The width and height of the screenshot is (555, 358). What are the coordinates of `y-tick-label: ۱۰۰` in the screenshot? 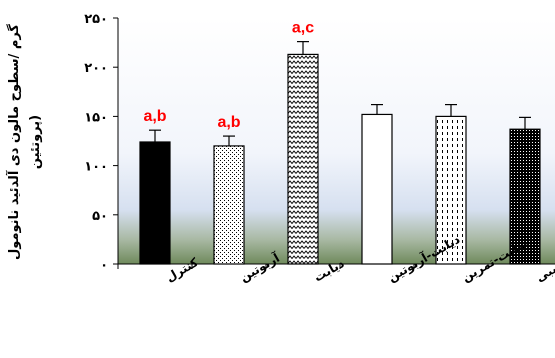 It's located at (96, 167).